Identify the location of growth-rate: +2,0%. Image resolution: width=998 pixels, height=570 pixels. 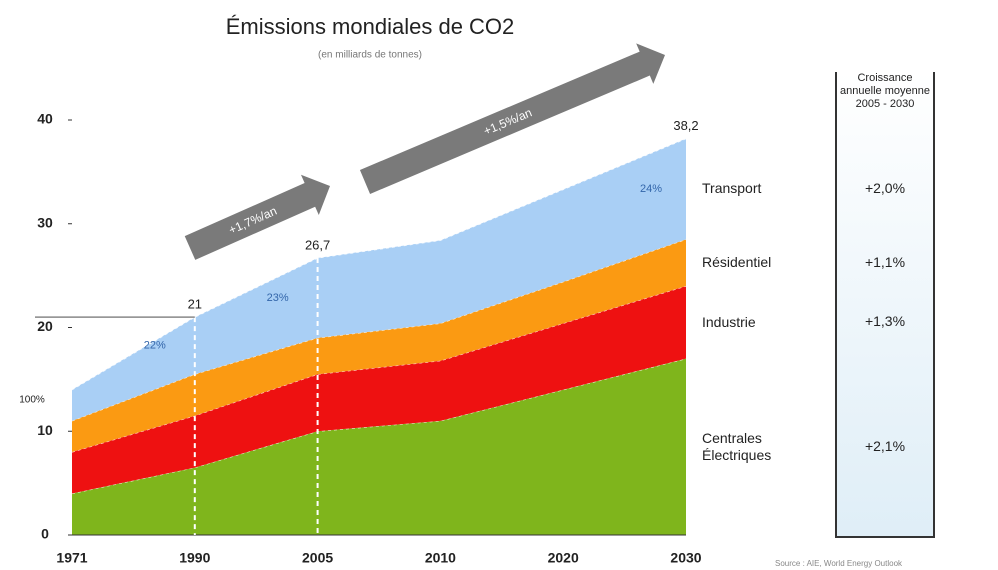
(885, 187).